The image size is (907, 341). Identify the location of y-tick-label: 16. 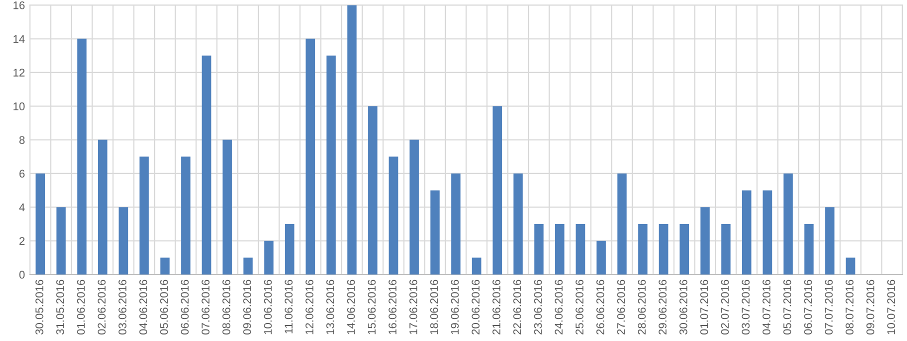
(19, 5).